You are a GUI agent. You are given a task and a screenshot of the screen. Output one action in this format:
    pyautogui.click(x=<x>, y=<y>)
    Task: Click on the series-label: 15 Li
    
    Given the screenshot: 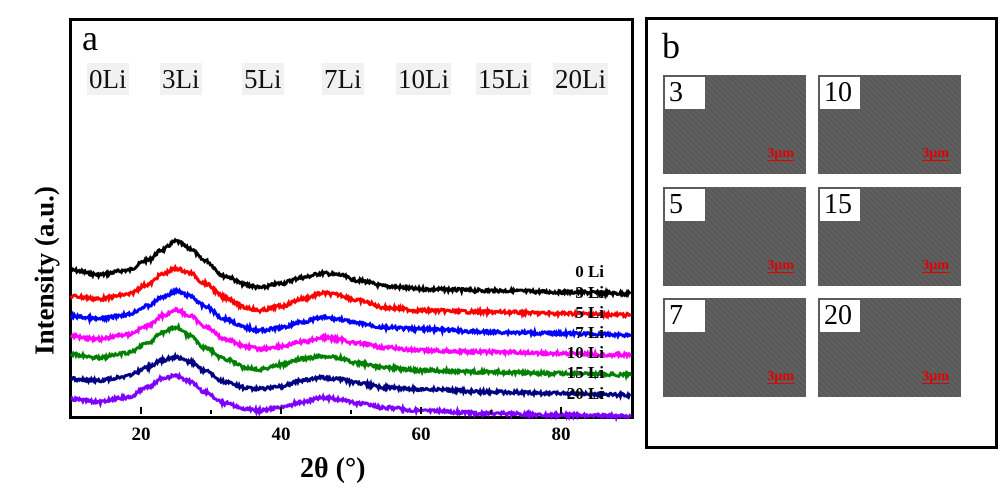 What is the action you would take?
    pyautogui.click(x=585, y=372)
    